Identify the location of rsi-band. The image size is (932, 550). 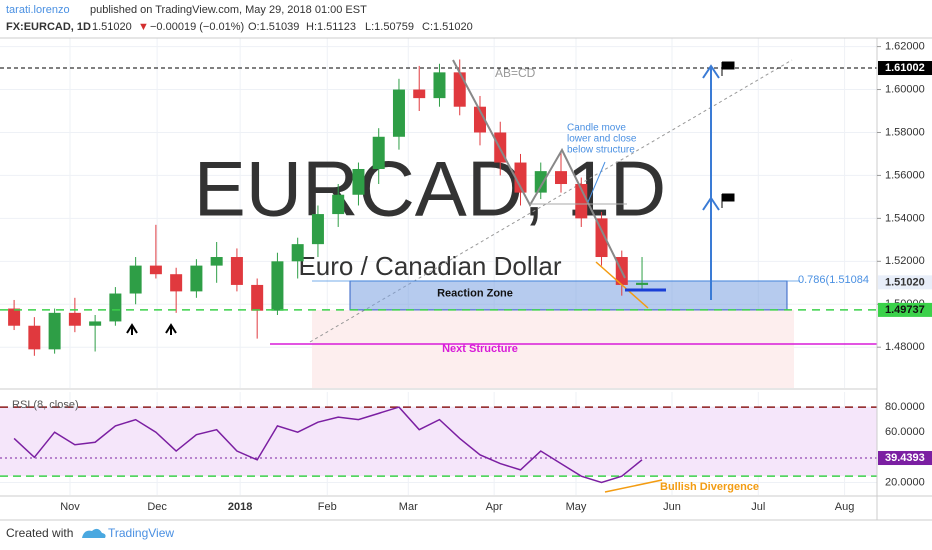
(438, 442).